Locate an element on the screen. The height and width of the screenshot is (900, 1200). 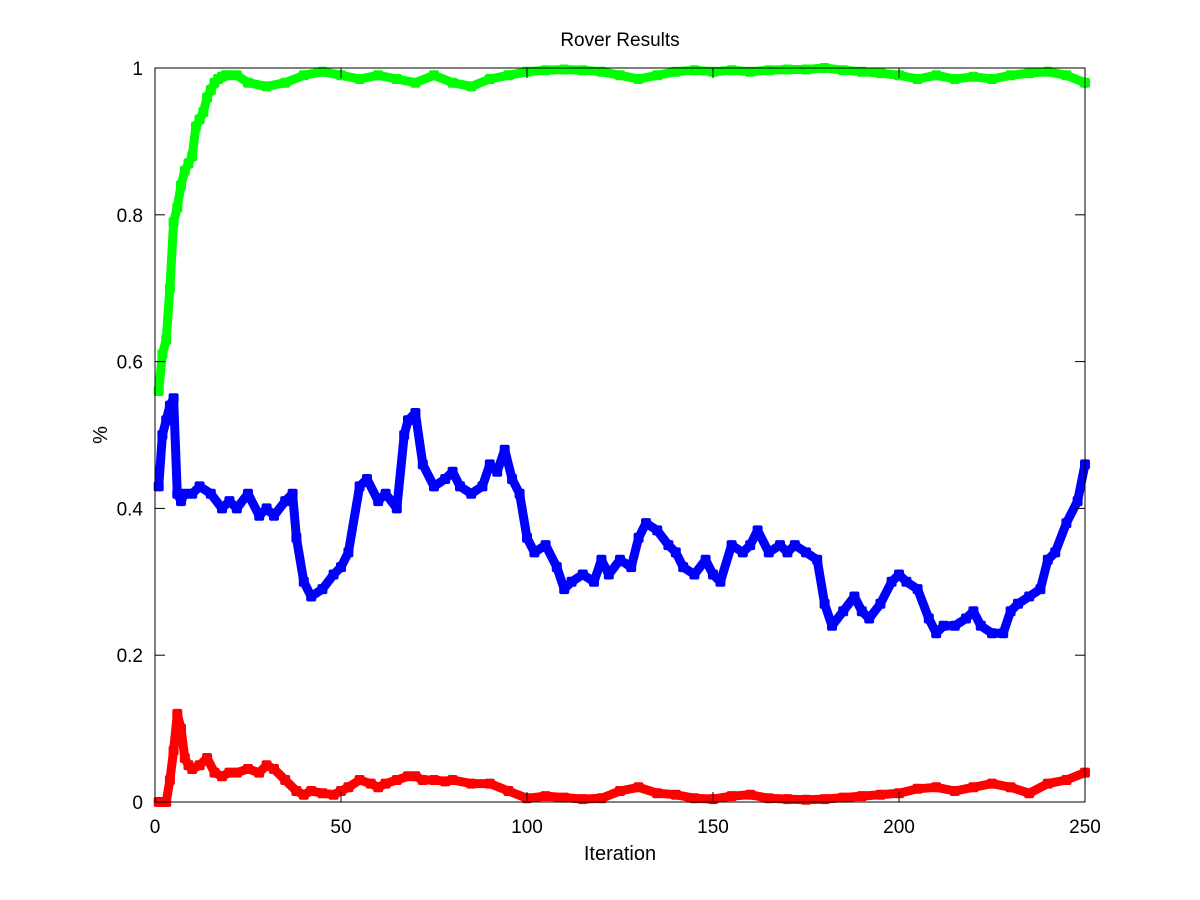
y-tick-label: 0.4 is located at coordinates (130, 509).